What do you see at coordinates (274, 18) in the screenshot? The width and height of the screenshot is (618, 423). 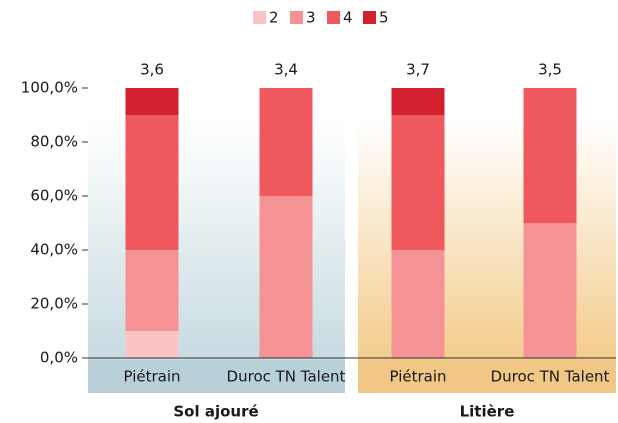 I see `legend-label: 2` at bounding box center [274, 18].